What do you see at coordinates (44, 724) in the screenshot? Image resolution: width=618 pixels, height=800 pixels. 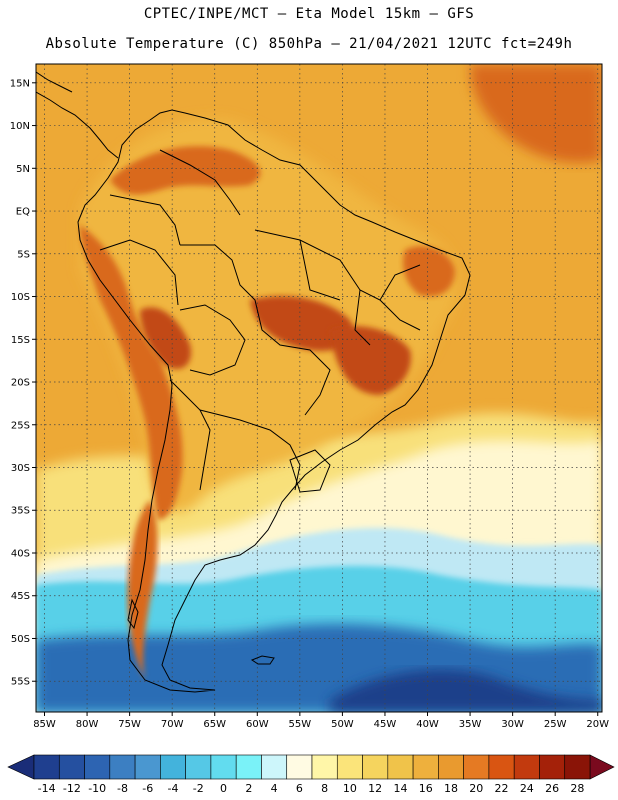 I see `lon-label: 85W` at bounding box center [44, 724].